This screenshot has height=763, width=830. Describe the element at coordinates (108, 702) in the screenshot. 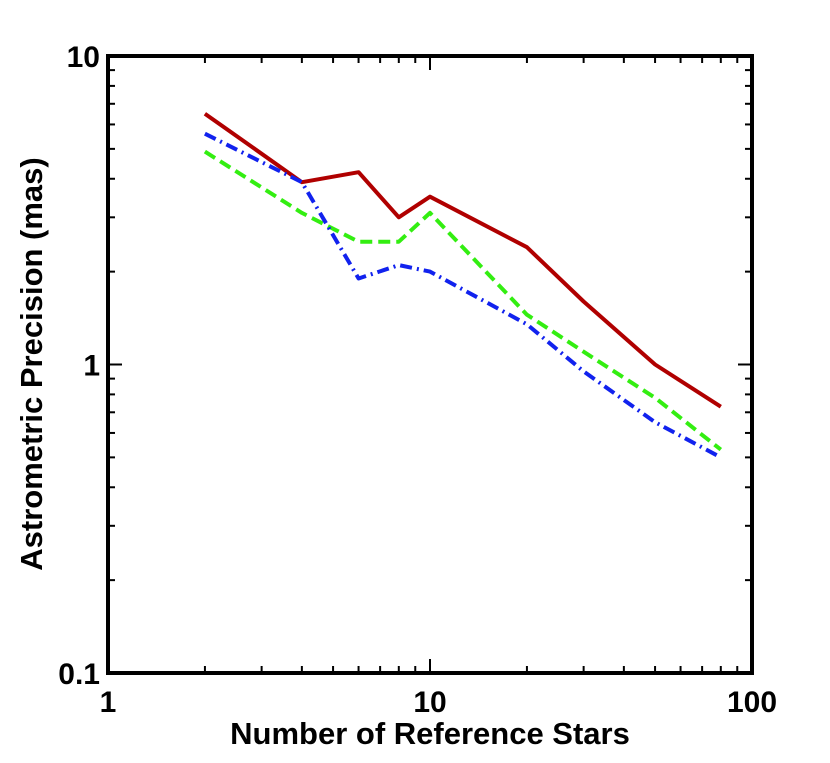

I see `x-tick-label: 1` at that location.